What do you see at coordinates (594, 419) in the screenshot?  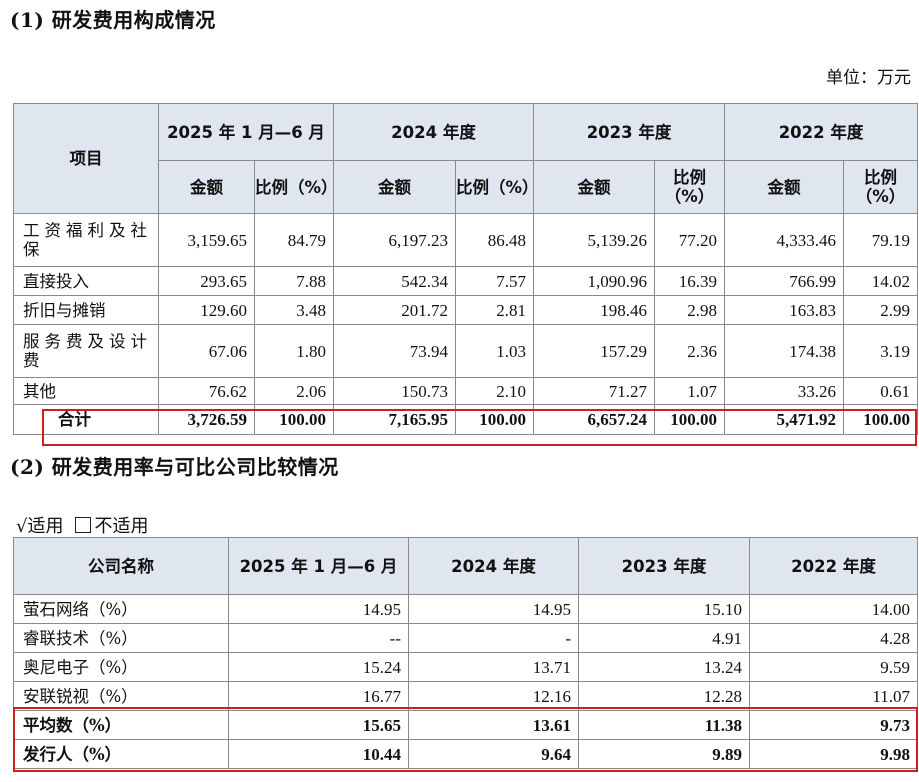 I see `amount-cell: 6,657.24` at bounding box center [594, 419].